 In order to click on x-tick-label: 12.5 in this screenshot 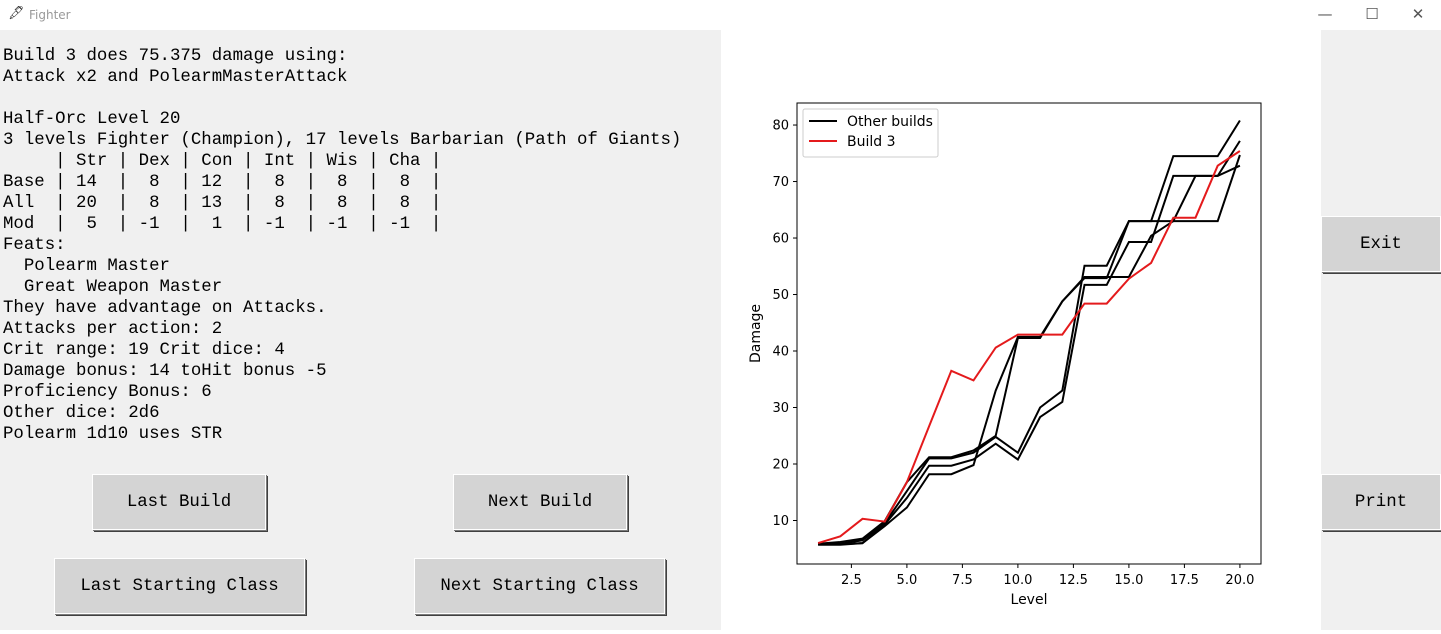, I will do `click(1073, 580)`.